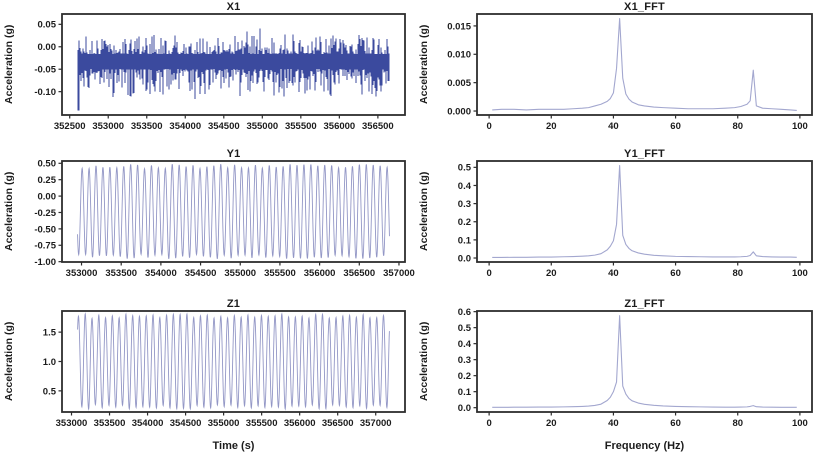  What do you see at coordinates (45, 70) in the screenshot?
I see `svg-text: -0.05` at bounding box center [45, 70].